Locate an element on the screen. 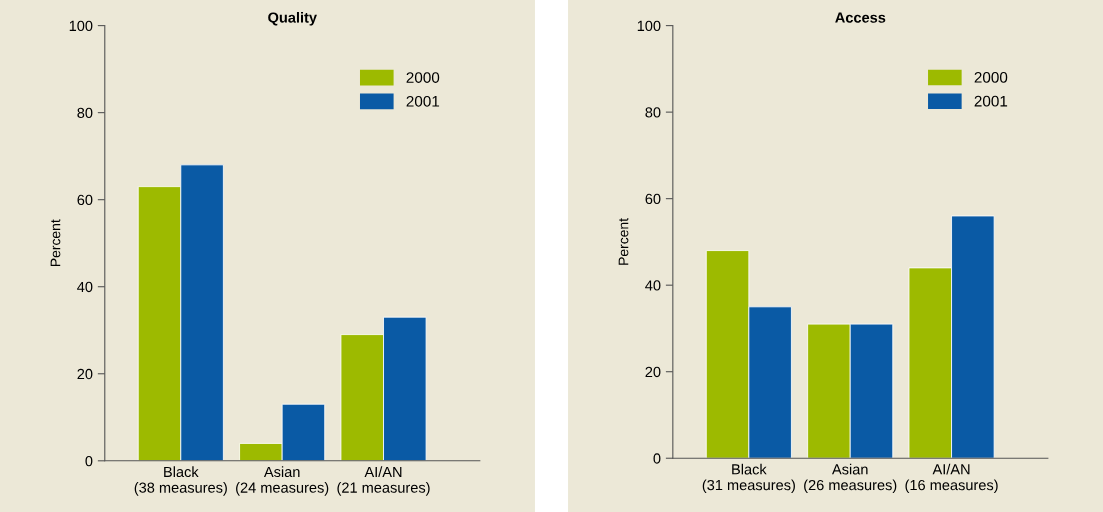 The width and height of the screenshot is (1103, 512). x-tick-label: Asian (24 measures) is located at coordinates (282, 481).